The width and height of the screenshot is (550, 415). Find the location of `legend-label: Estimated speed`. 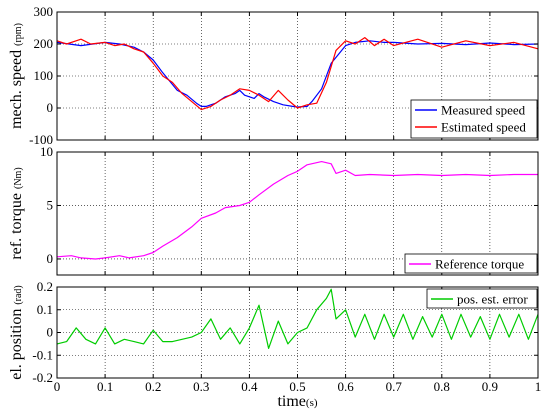

legend-label: Estimated speed is located at coordinates (483, 127).